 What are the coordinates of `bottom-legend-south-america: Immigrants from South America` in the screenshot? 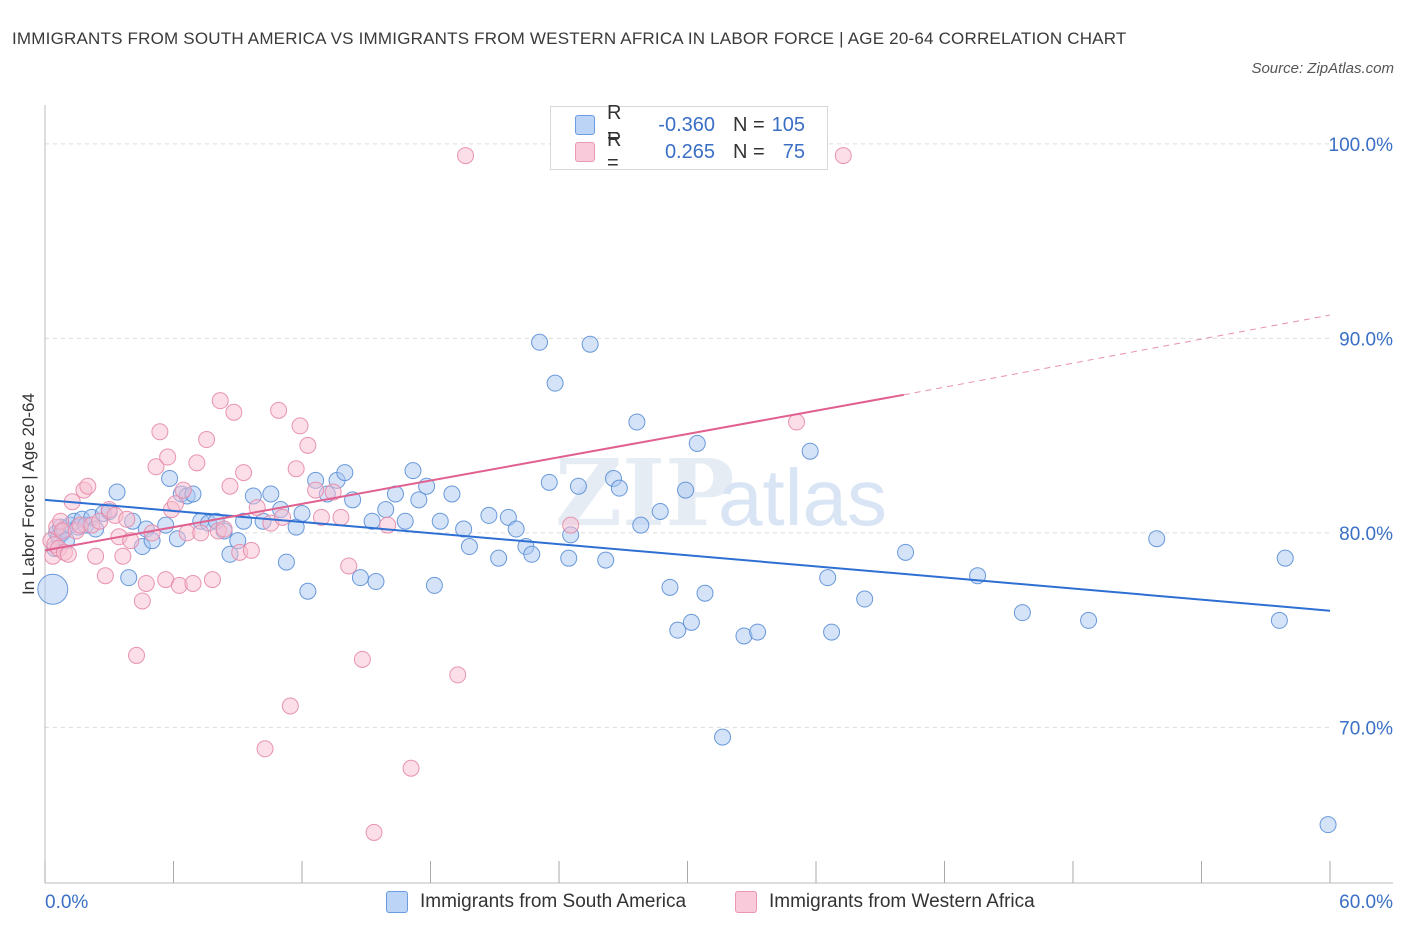 It's located at (536, 902).